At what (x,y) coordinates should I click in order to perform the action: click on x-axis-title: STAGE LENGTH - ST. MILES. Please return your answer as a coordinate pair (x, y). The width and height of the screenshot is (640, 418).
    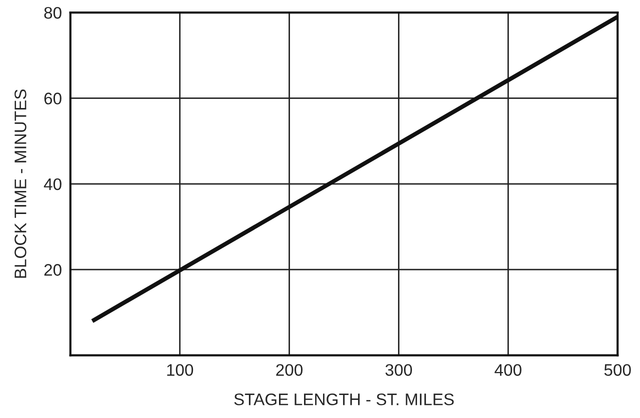
    Looking at the image, I should click on (344, 400).